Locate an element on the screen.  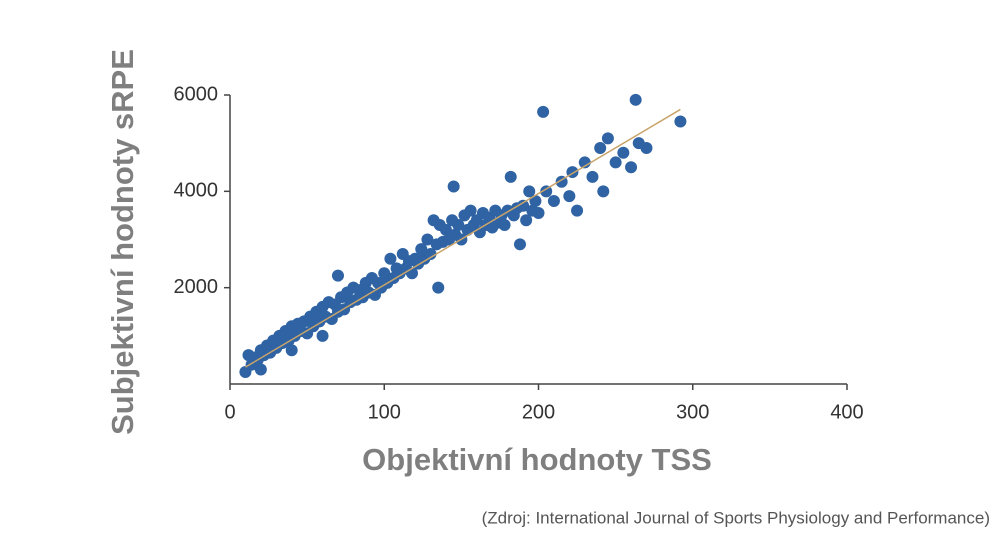
x-tick-label: 400 is located at coordinates (846, 412).